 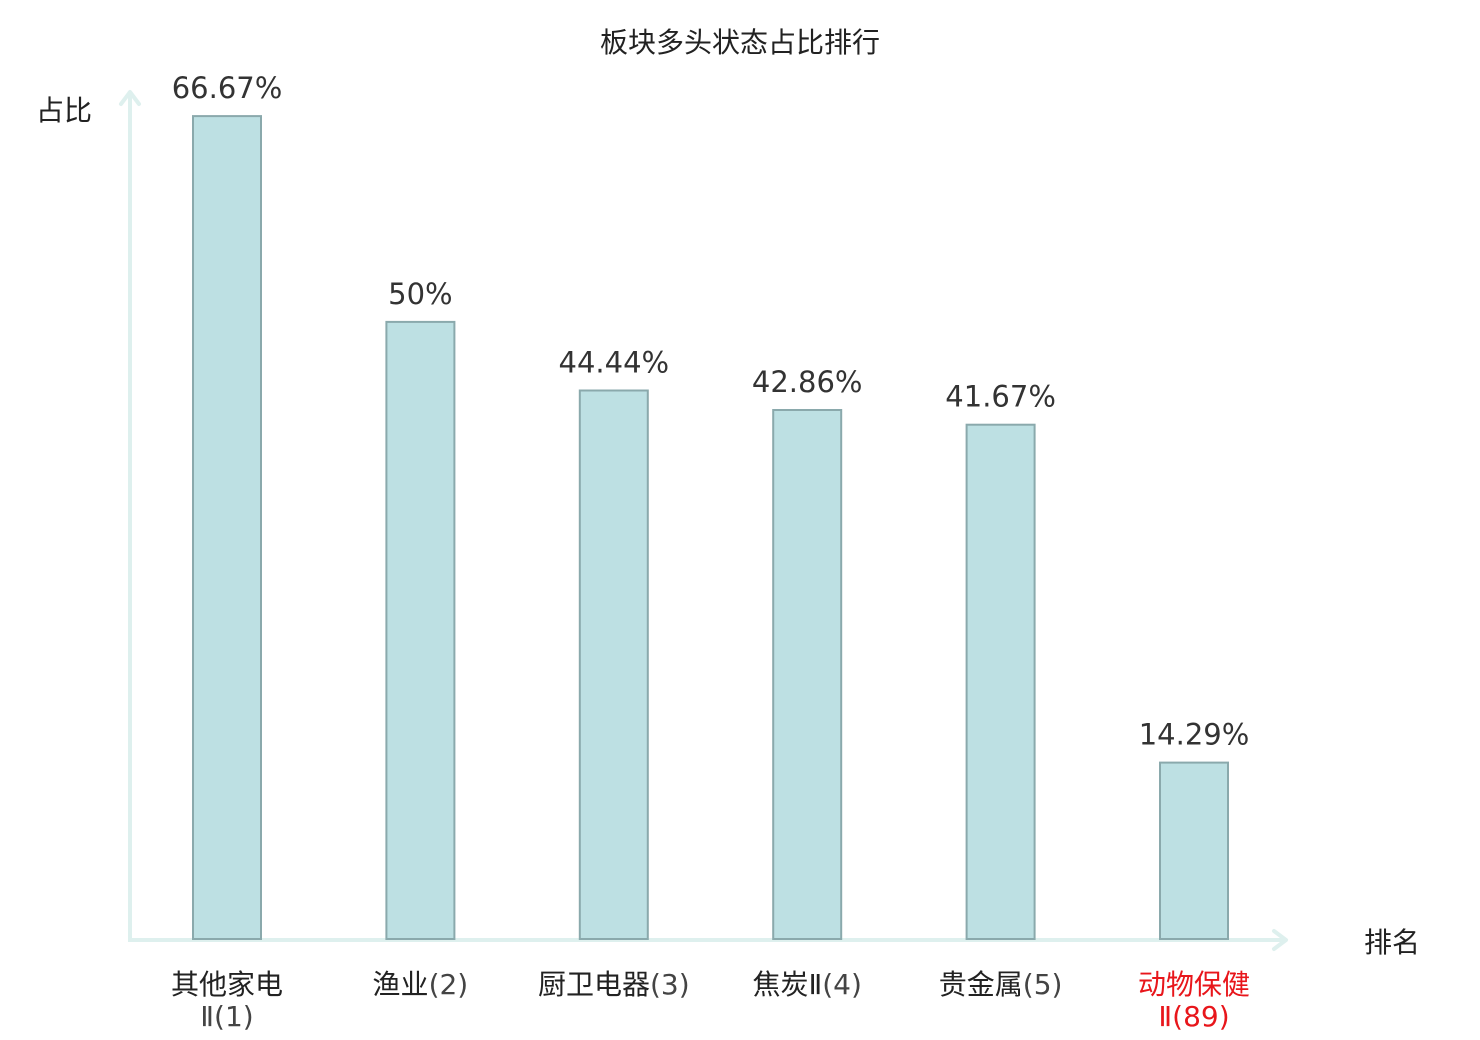 I want to click on category-tick-label: 厨卫电器(3), so click(x=614, y=984).